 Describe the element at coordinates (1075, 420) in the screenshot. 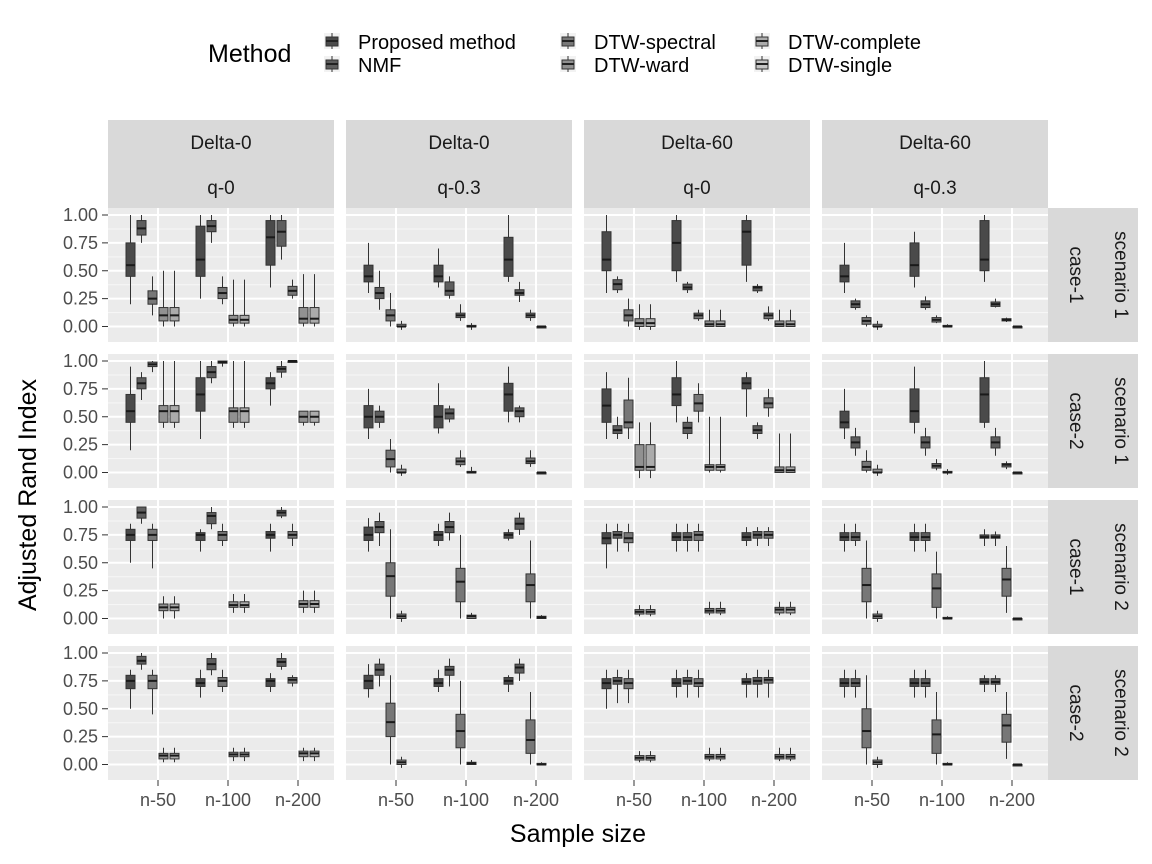

I see `strip-label-line2: case-2` at that location.